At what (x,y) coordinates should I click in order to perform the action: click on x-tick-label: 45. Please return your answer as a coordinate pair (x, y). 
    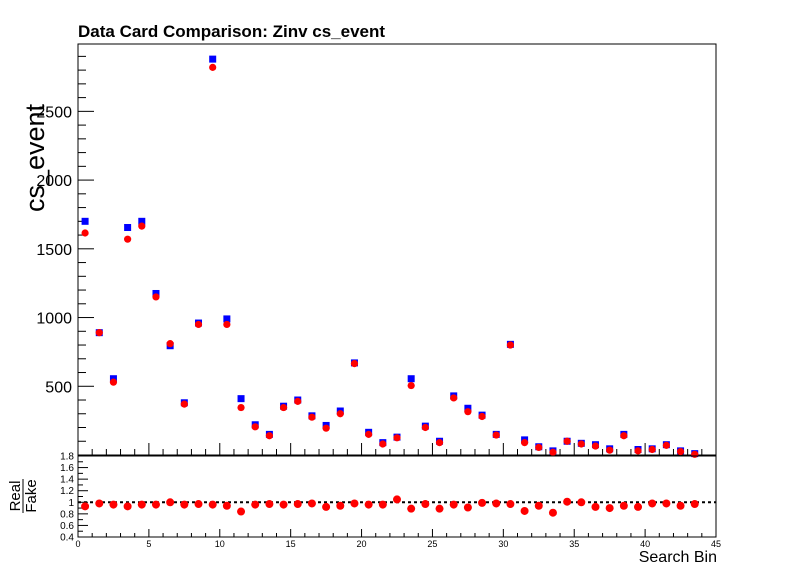
    Looking at the image, I should click on (716, 544).